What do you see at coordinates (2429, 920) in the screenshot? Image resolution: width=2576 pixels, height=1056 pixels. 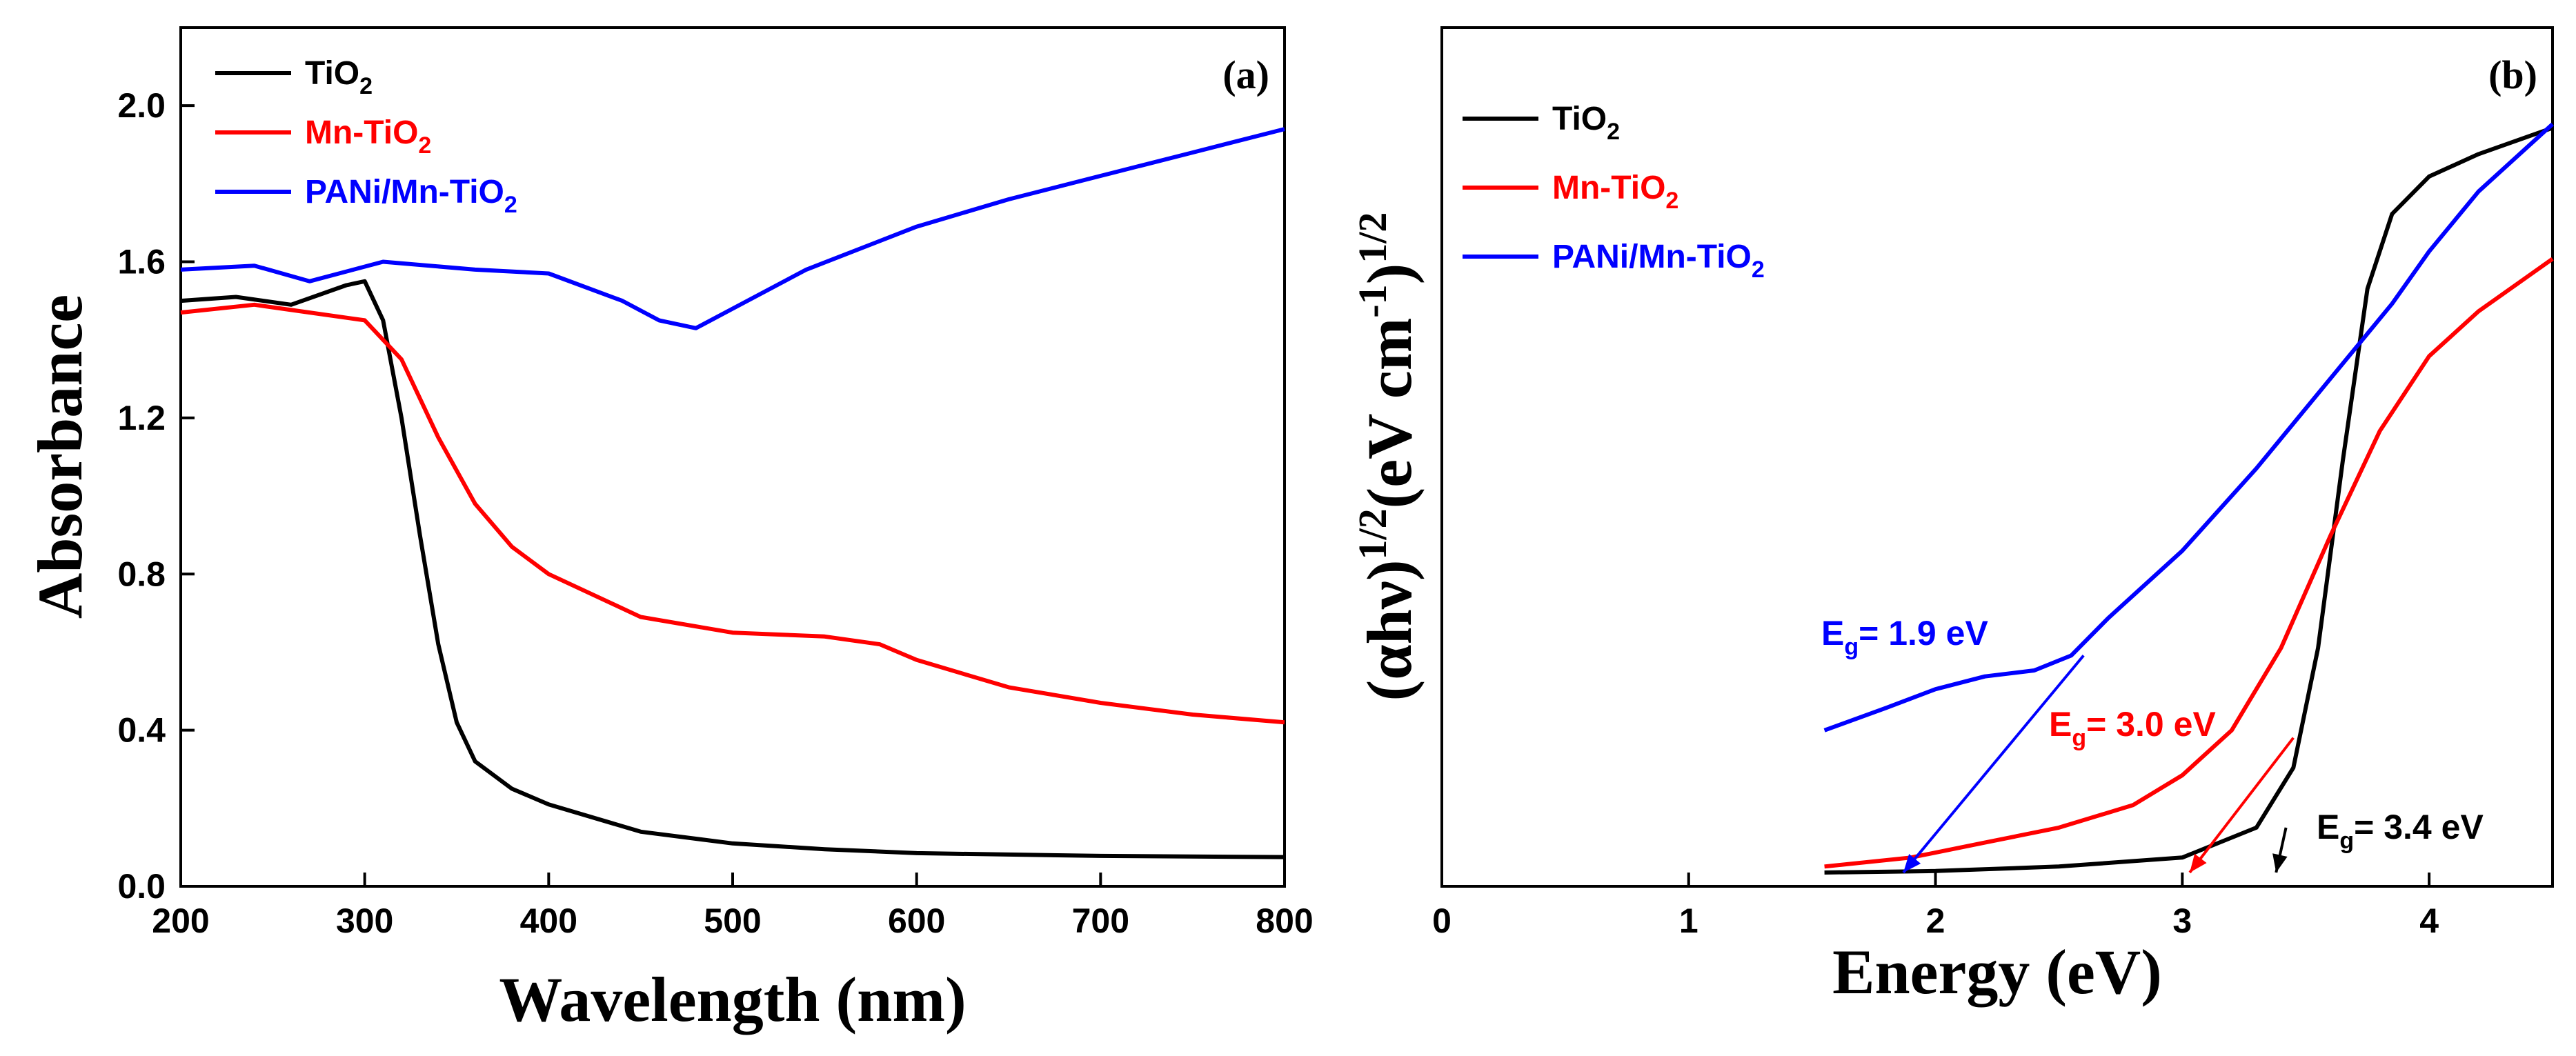 I see `panel-b-x-tick-label: 4` at bounding box center [2429, 920].